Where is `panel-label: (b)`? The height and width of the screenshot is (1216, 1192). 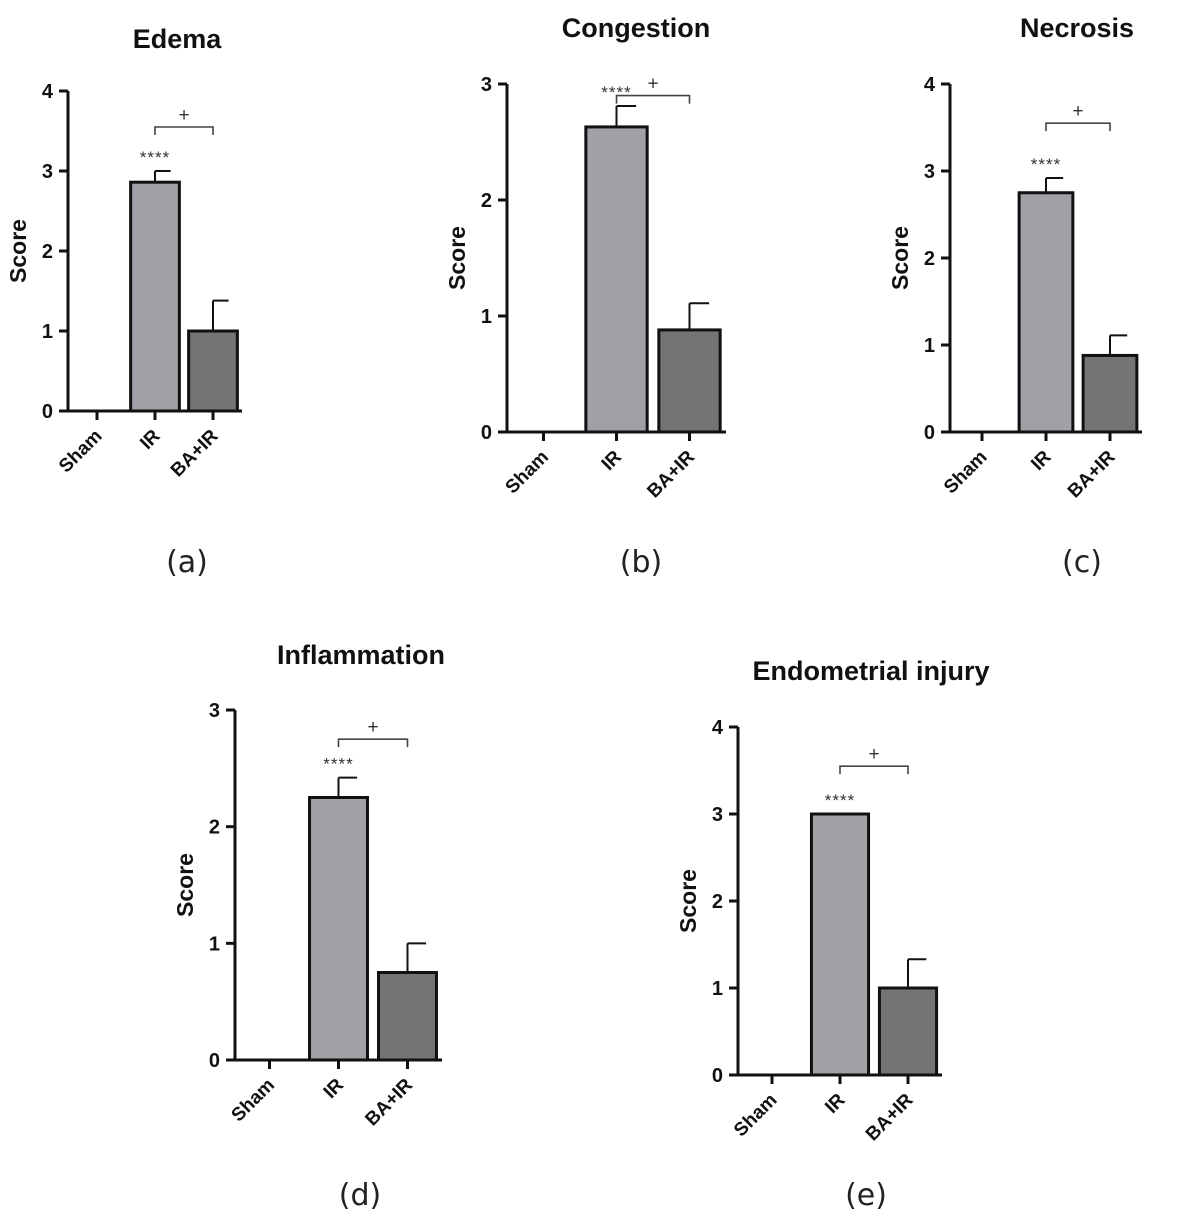
panel-label: (b) is located at coordinates (641, 562).